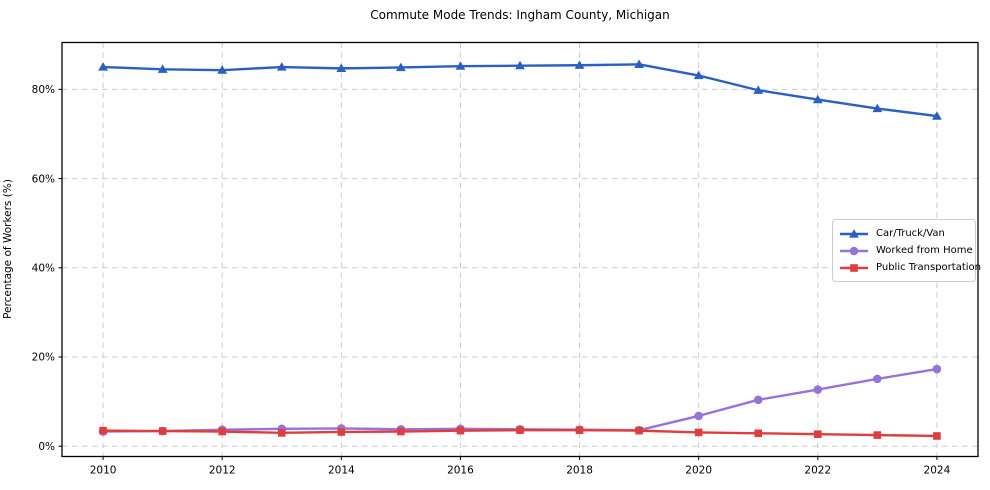 The image size is (990, 490). I want to click on legend-line-circle-icon, so click(854, 250).